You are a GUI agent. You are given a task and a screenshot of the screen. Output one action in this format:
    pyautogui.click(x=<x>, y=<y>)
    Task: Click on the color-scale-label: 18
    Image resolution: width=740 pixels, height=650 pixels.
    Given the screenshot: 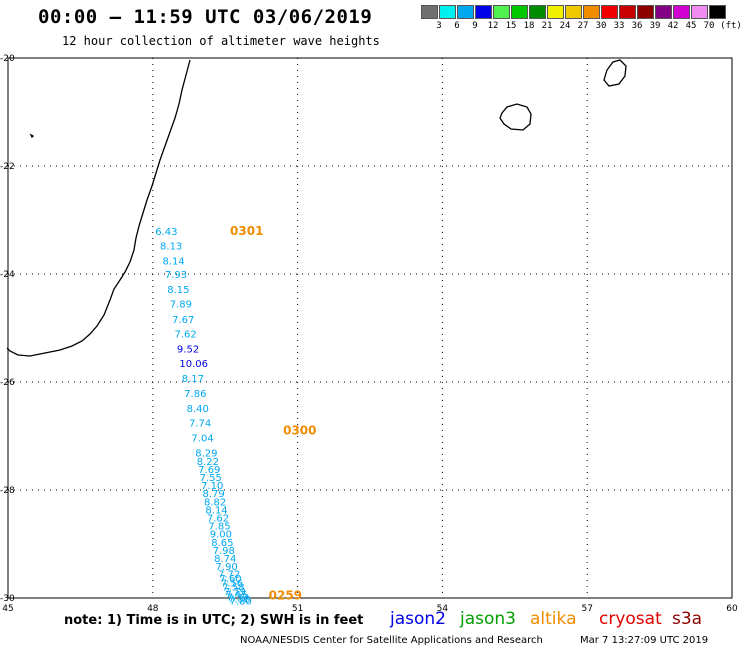 What is the action you would take?
    pyautogui.click(x=529, y=26)
    